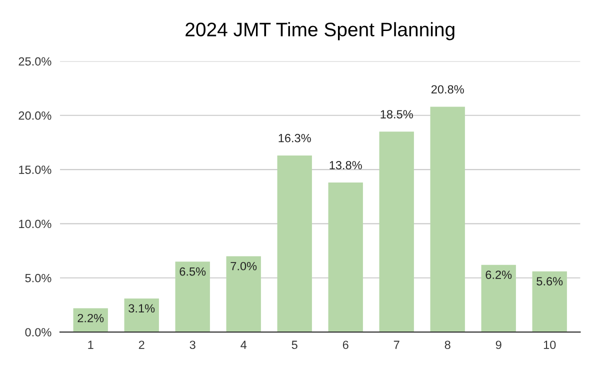  I want to click on y-tick-label: 25.0%, so click(35, 61).